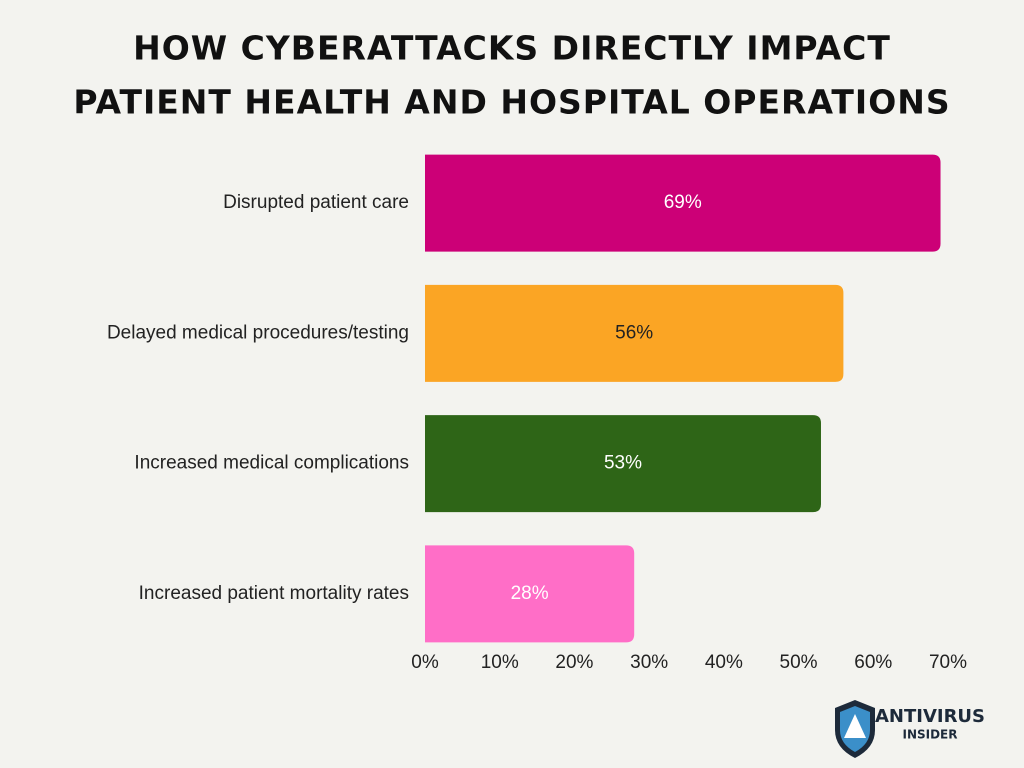 This screenshot has width=1024, height=768. Describe the element at coordinates (500, 662) in the screenshot. I see `x-tick-label: 10%` at that location.